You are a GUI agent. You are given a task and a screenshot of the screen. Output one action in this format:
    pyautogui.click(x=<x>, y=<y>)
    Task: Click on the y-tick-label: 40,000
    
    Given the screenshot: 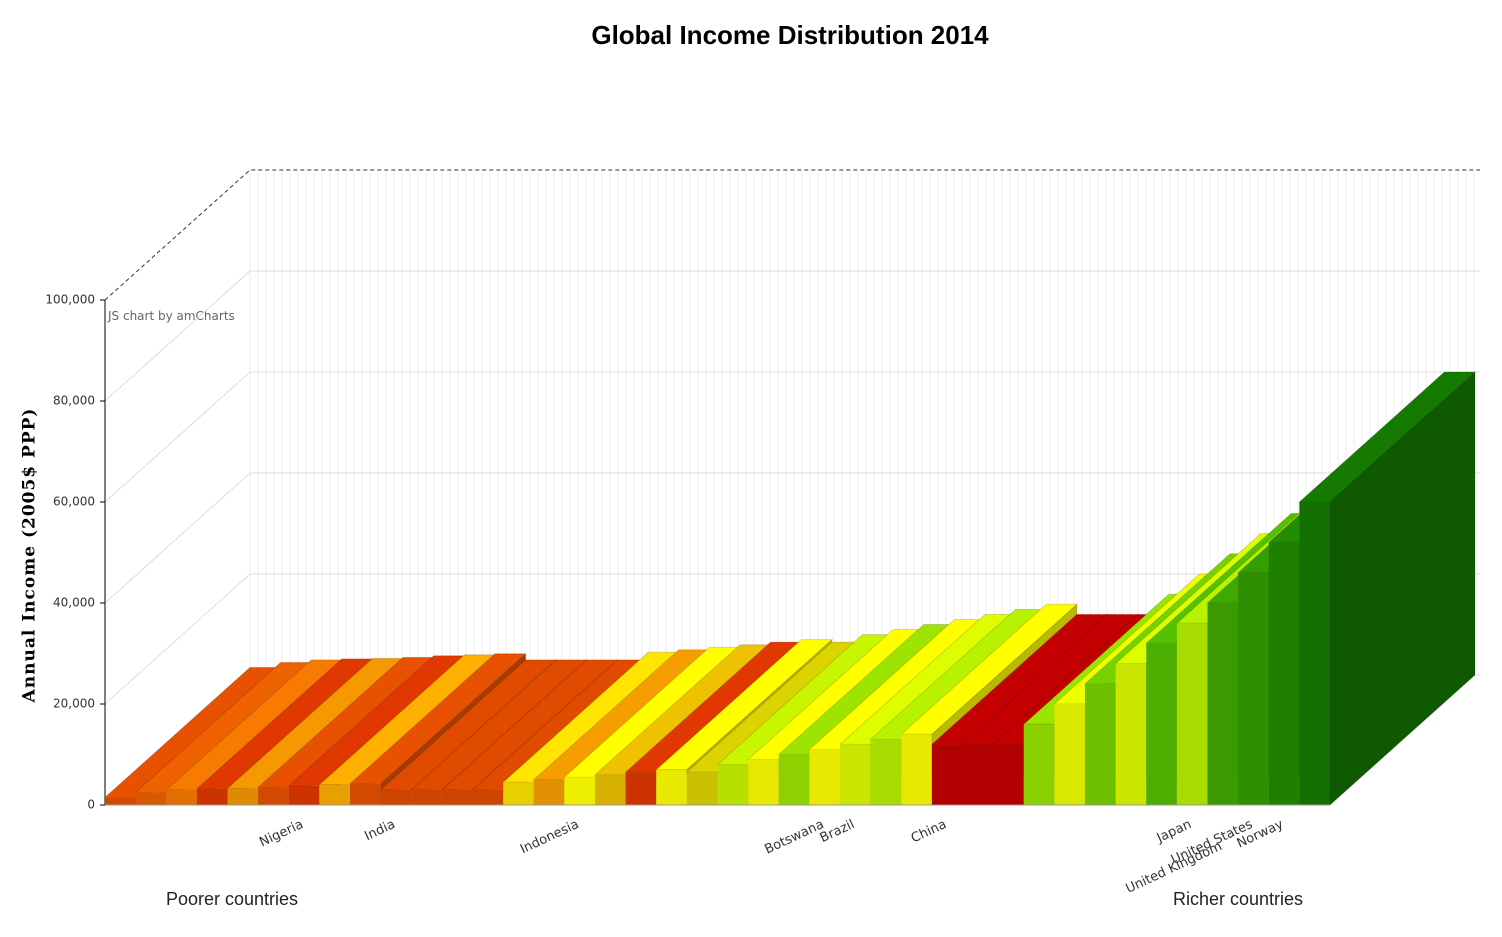 What is the action you would take?
    pyautogui.click(x=74, y=603)
    